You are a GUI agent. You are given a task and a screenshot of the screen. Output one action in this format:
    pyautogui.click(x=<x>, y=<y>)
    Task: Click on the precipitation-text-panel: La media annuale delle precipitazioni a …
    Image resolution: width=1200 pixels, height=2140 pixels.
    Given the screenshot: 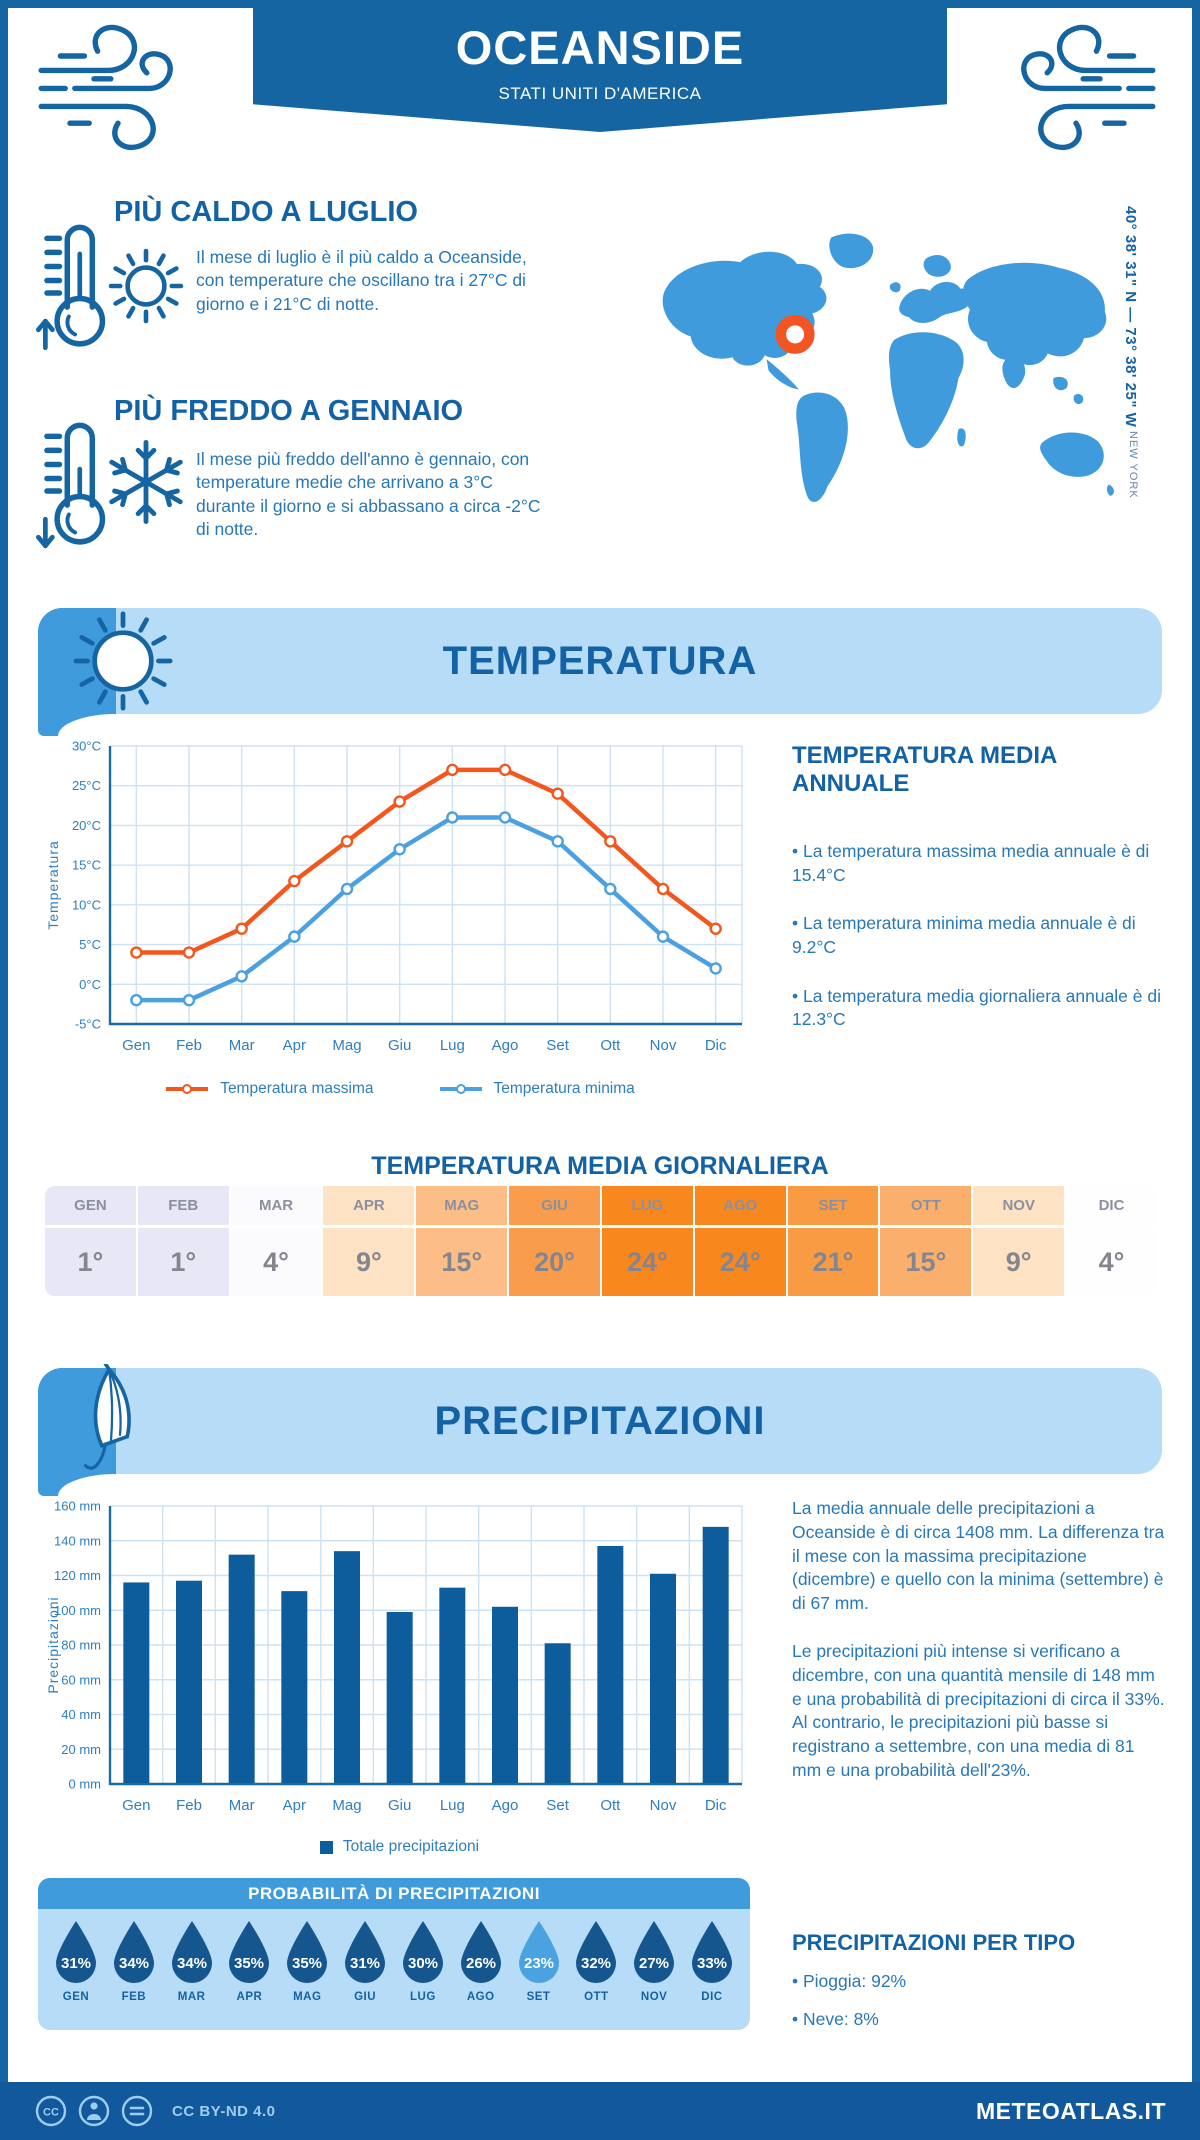 What is the action you would take?
    pyautogui.click(x=979, y=1640)
    